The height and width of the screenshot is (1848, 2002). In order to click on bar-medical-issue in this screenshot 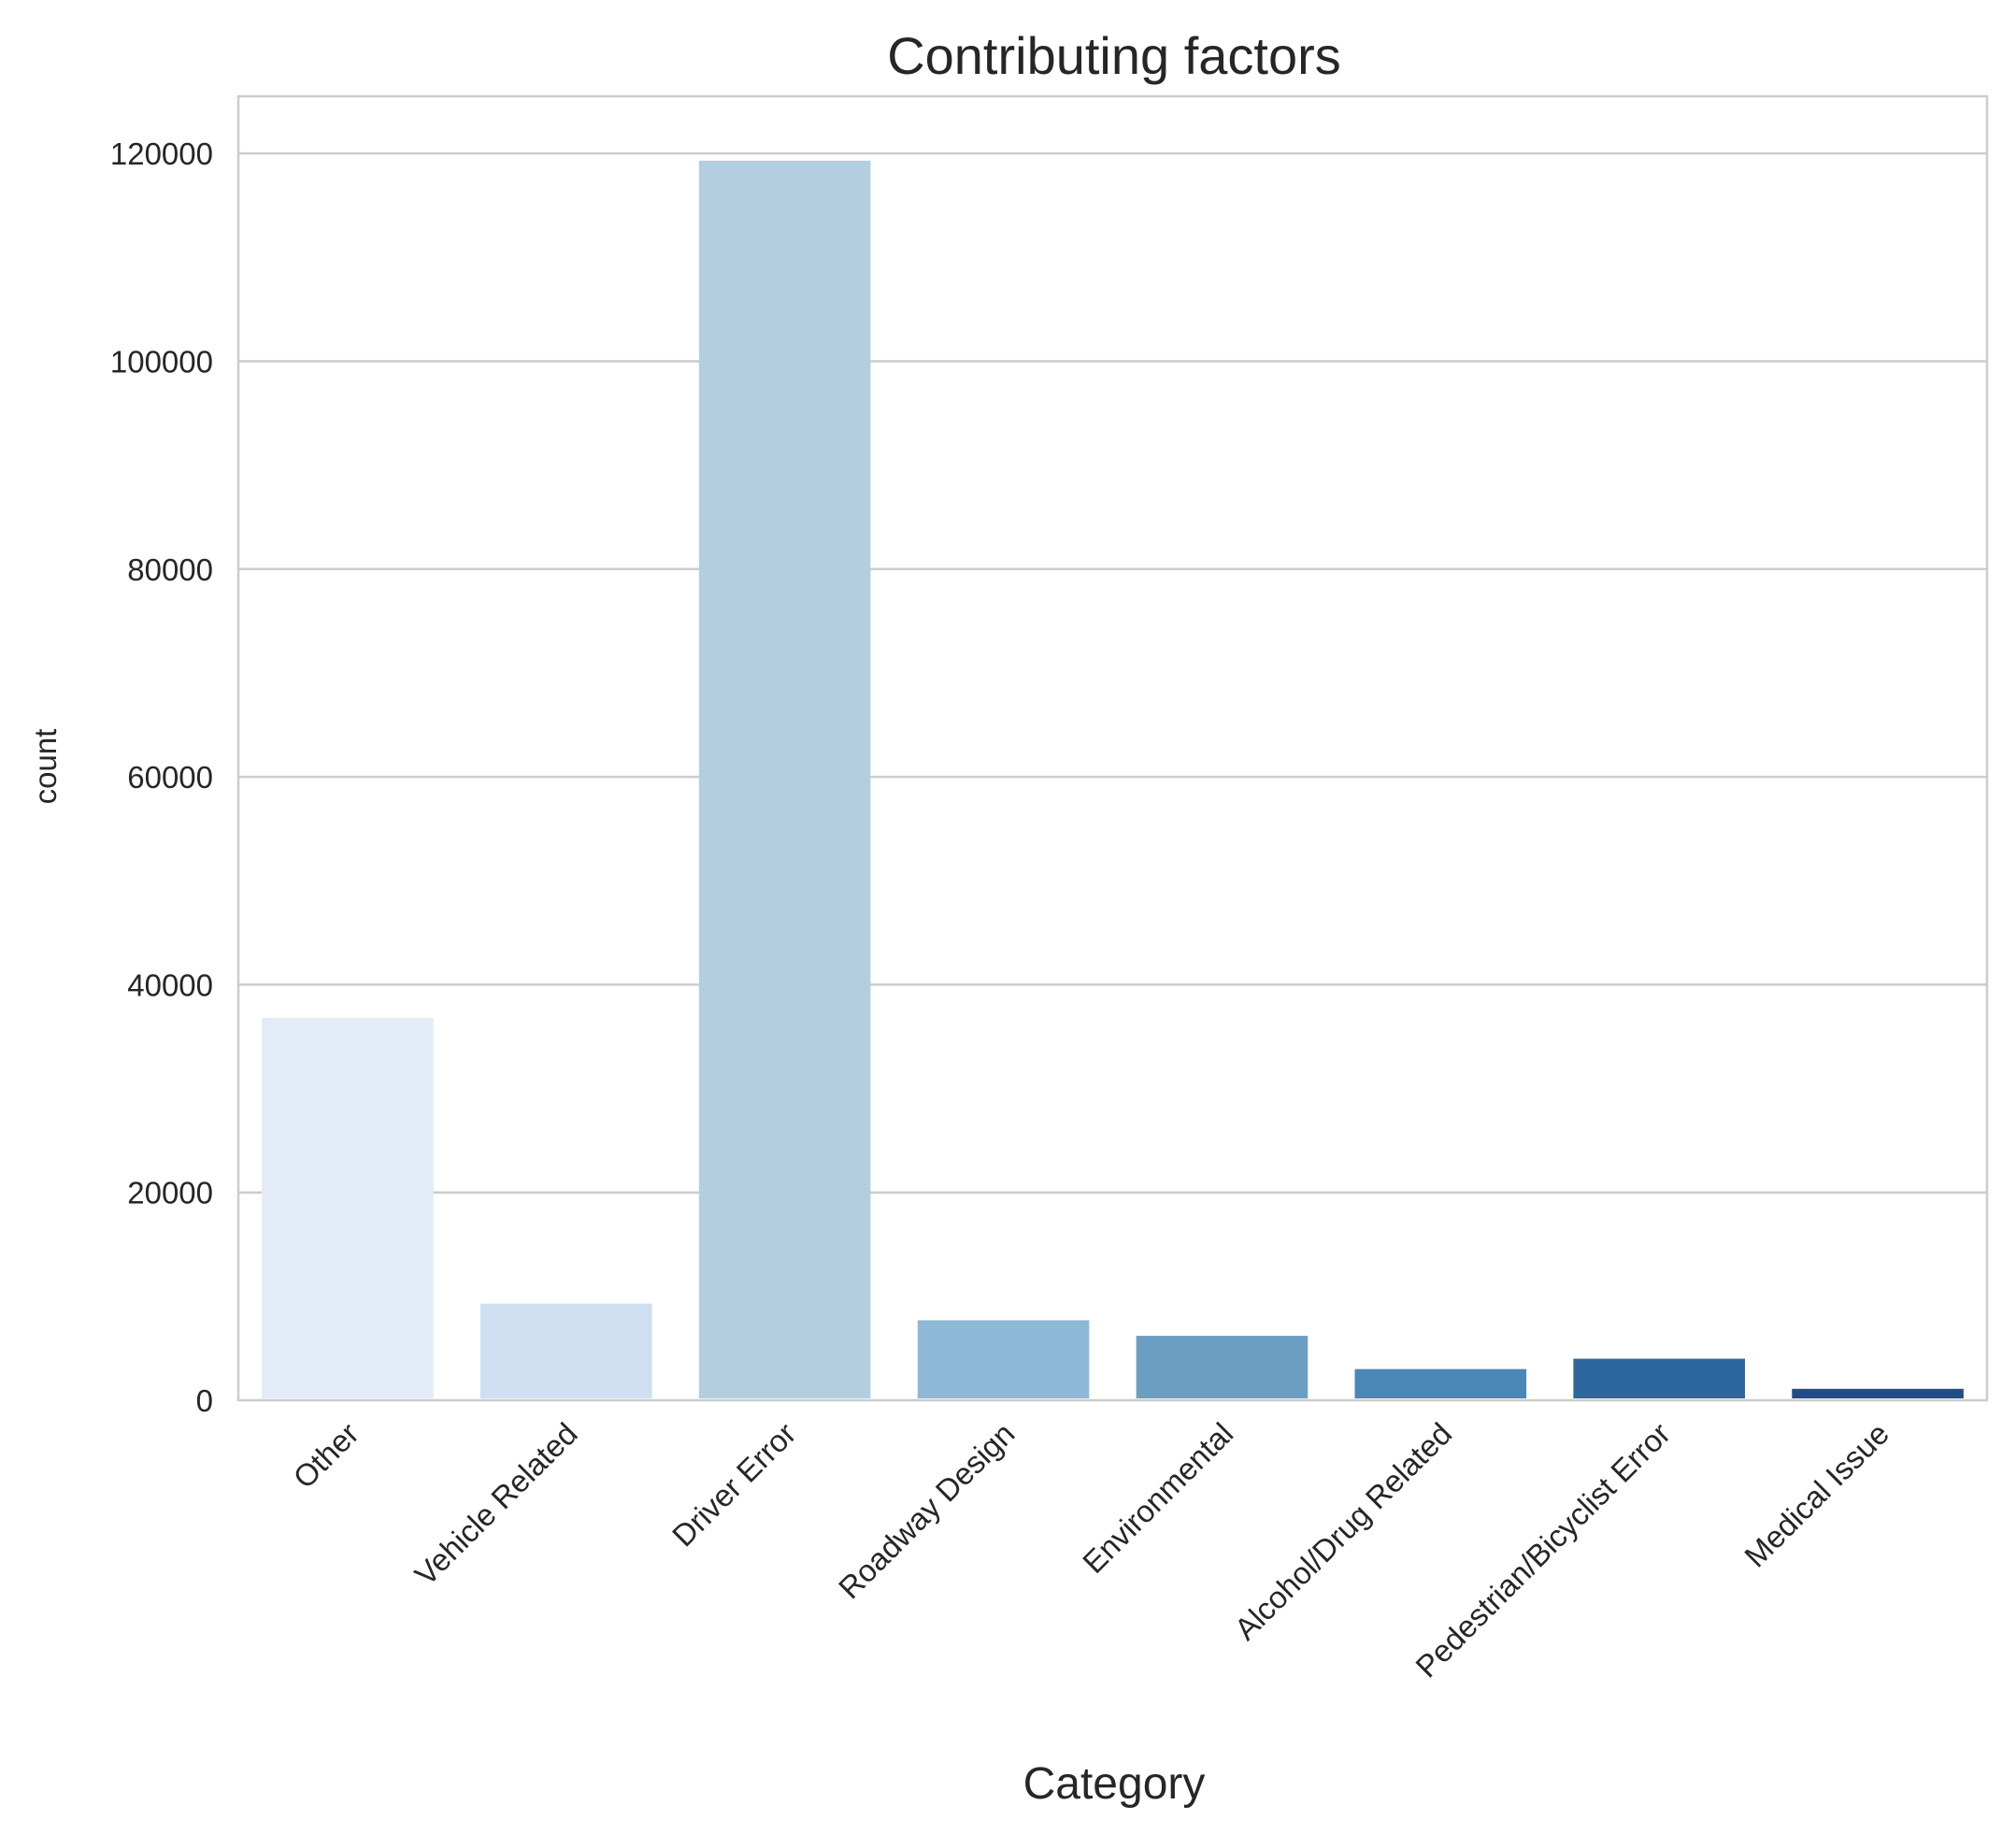, I will do `click(1878, 1393)`.